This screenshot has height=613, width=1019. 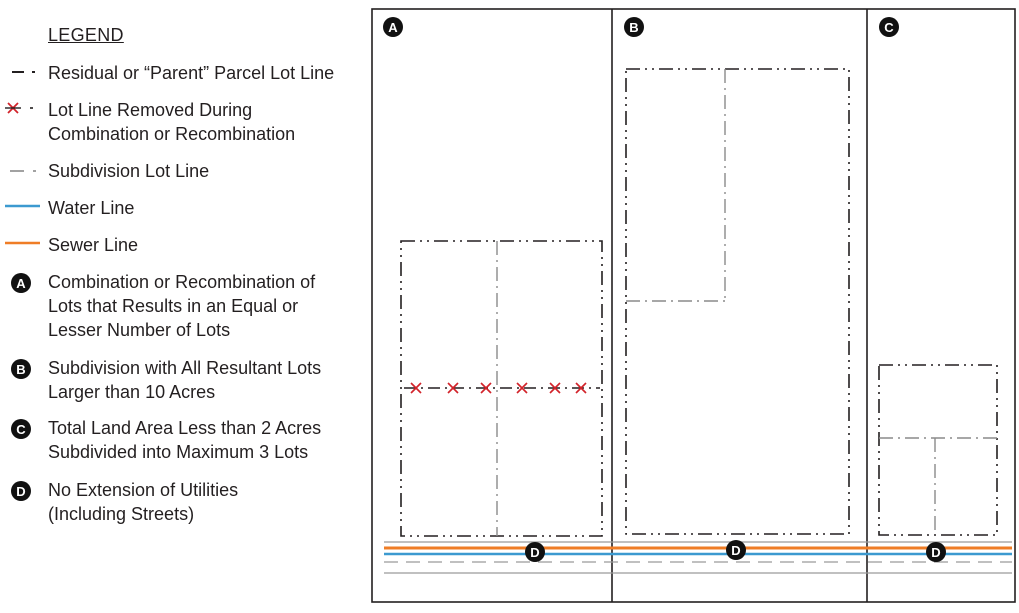 I want to click on utility-badge-a-icon: D, so click(x=535, y=552).